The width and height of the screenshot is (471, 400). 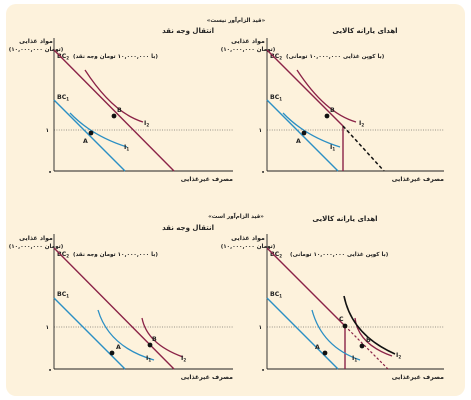 What do you see at coordinates (236, 216) in the screenshot?
I see `section-title-binding: «قید الزام‌آور است»` at bounding box center [236, 216].